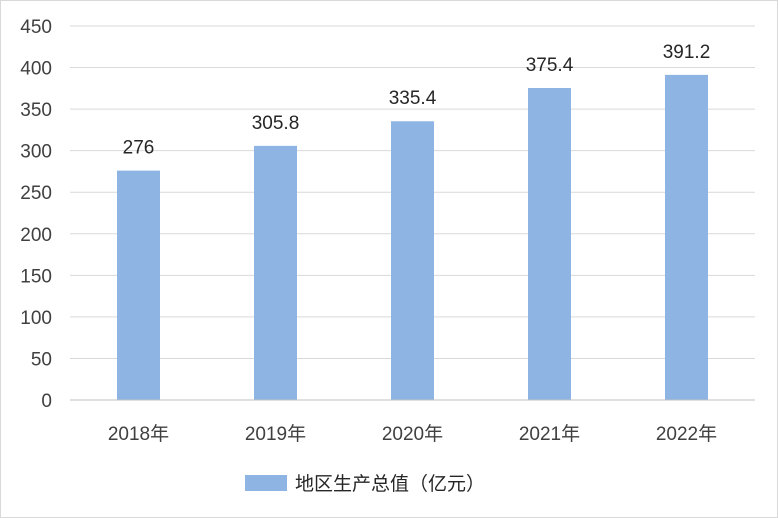 Image resolution: width=778 pixels, height=518 pixels. What do you see at coordinates (41, 359) in the screenshot?
I see `y-tick-label: 50` at bounding box center [41, 359].